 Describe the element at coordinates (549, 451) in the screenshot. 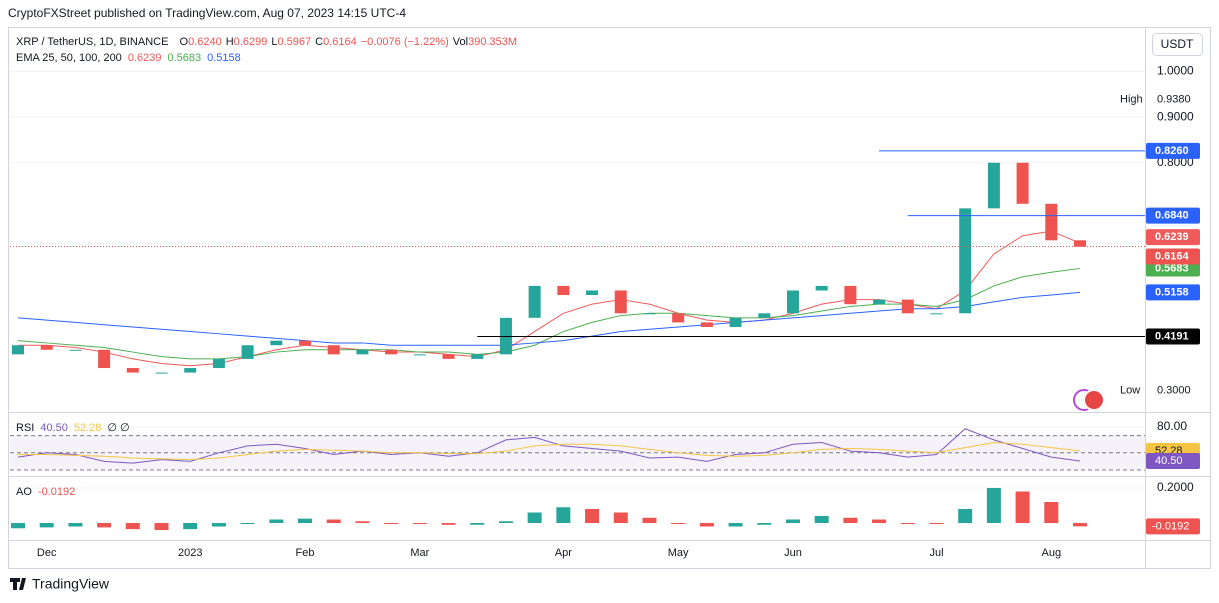

I see `rsi-line` at that location.